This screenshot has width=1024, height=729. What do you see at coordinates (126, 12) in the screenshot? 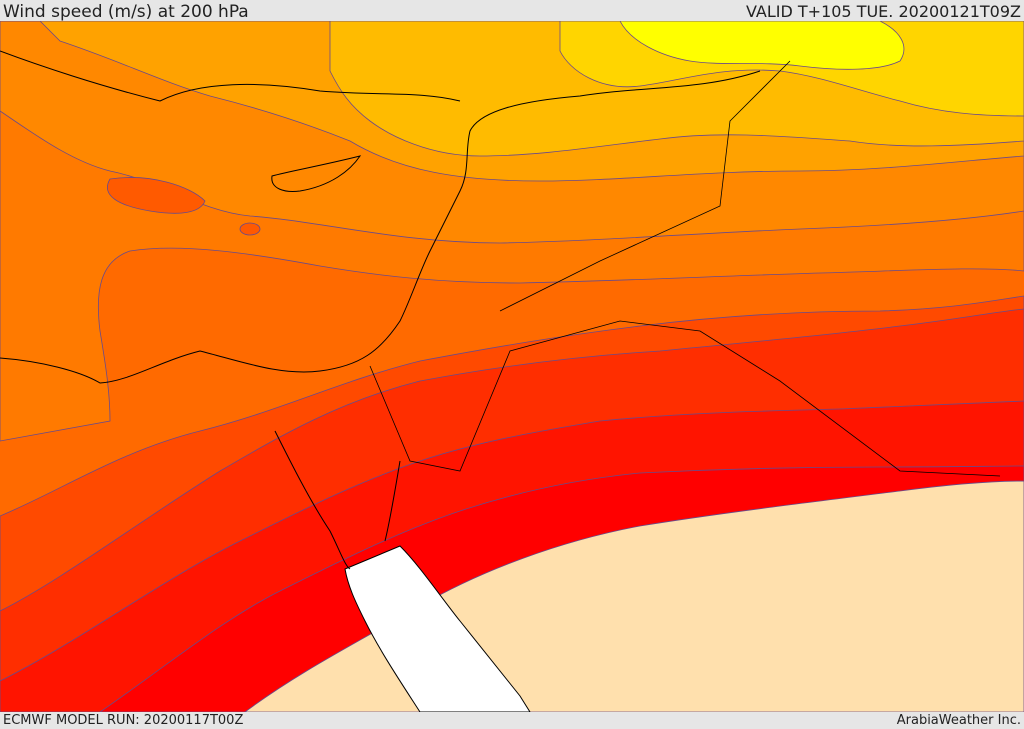
I see `map-title: Wind speed (m/s) at 200 hPa` at bounding box center [126, 12].